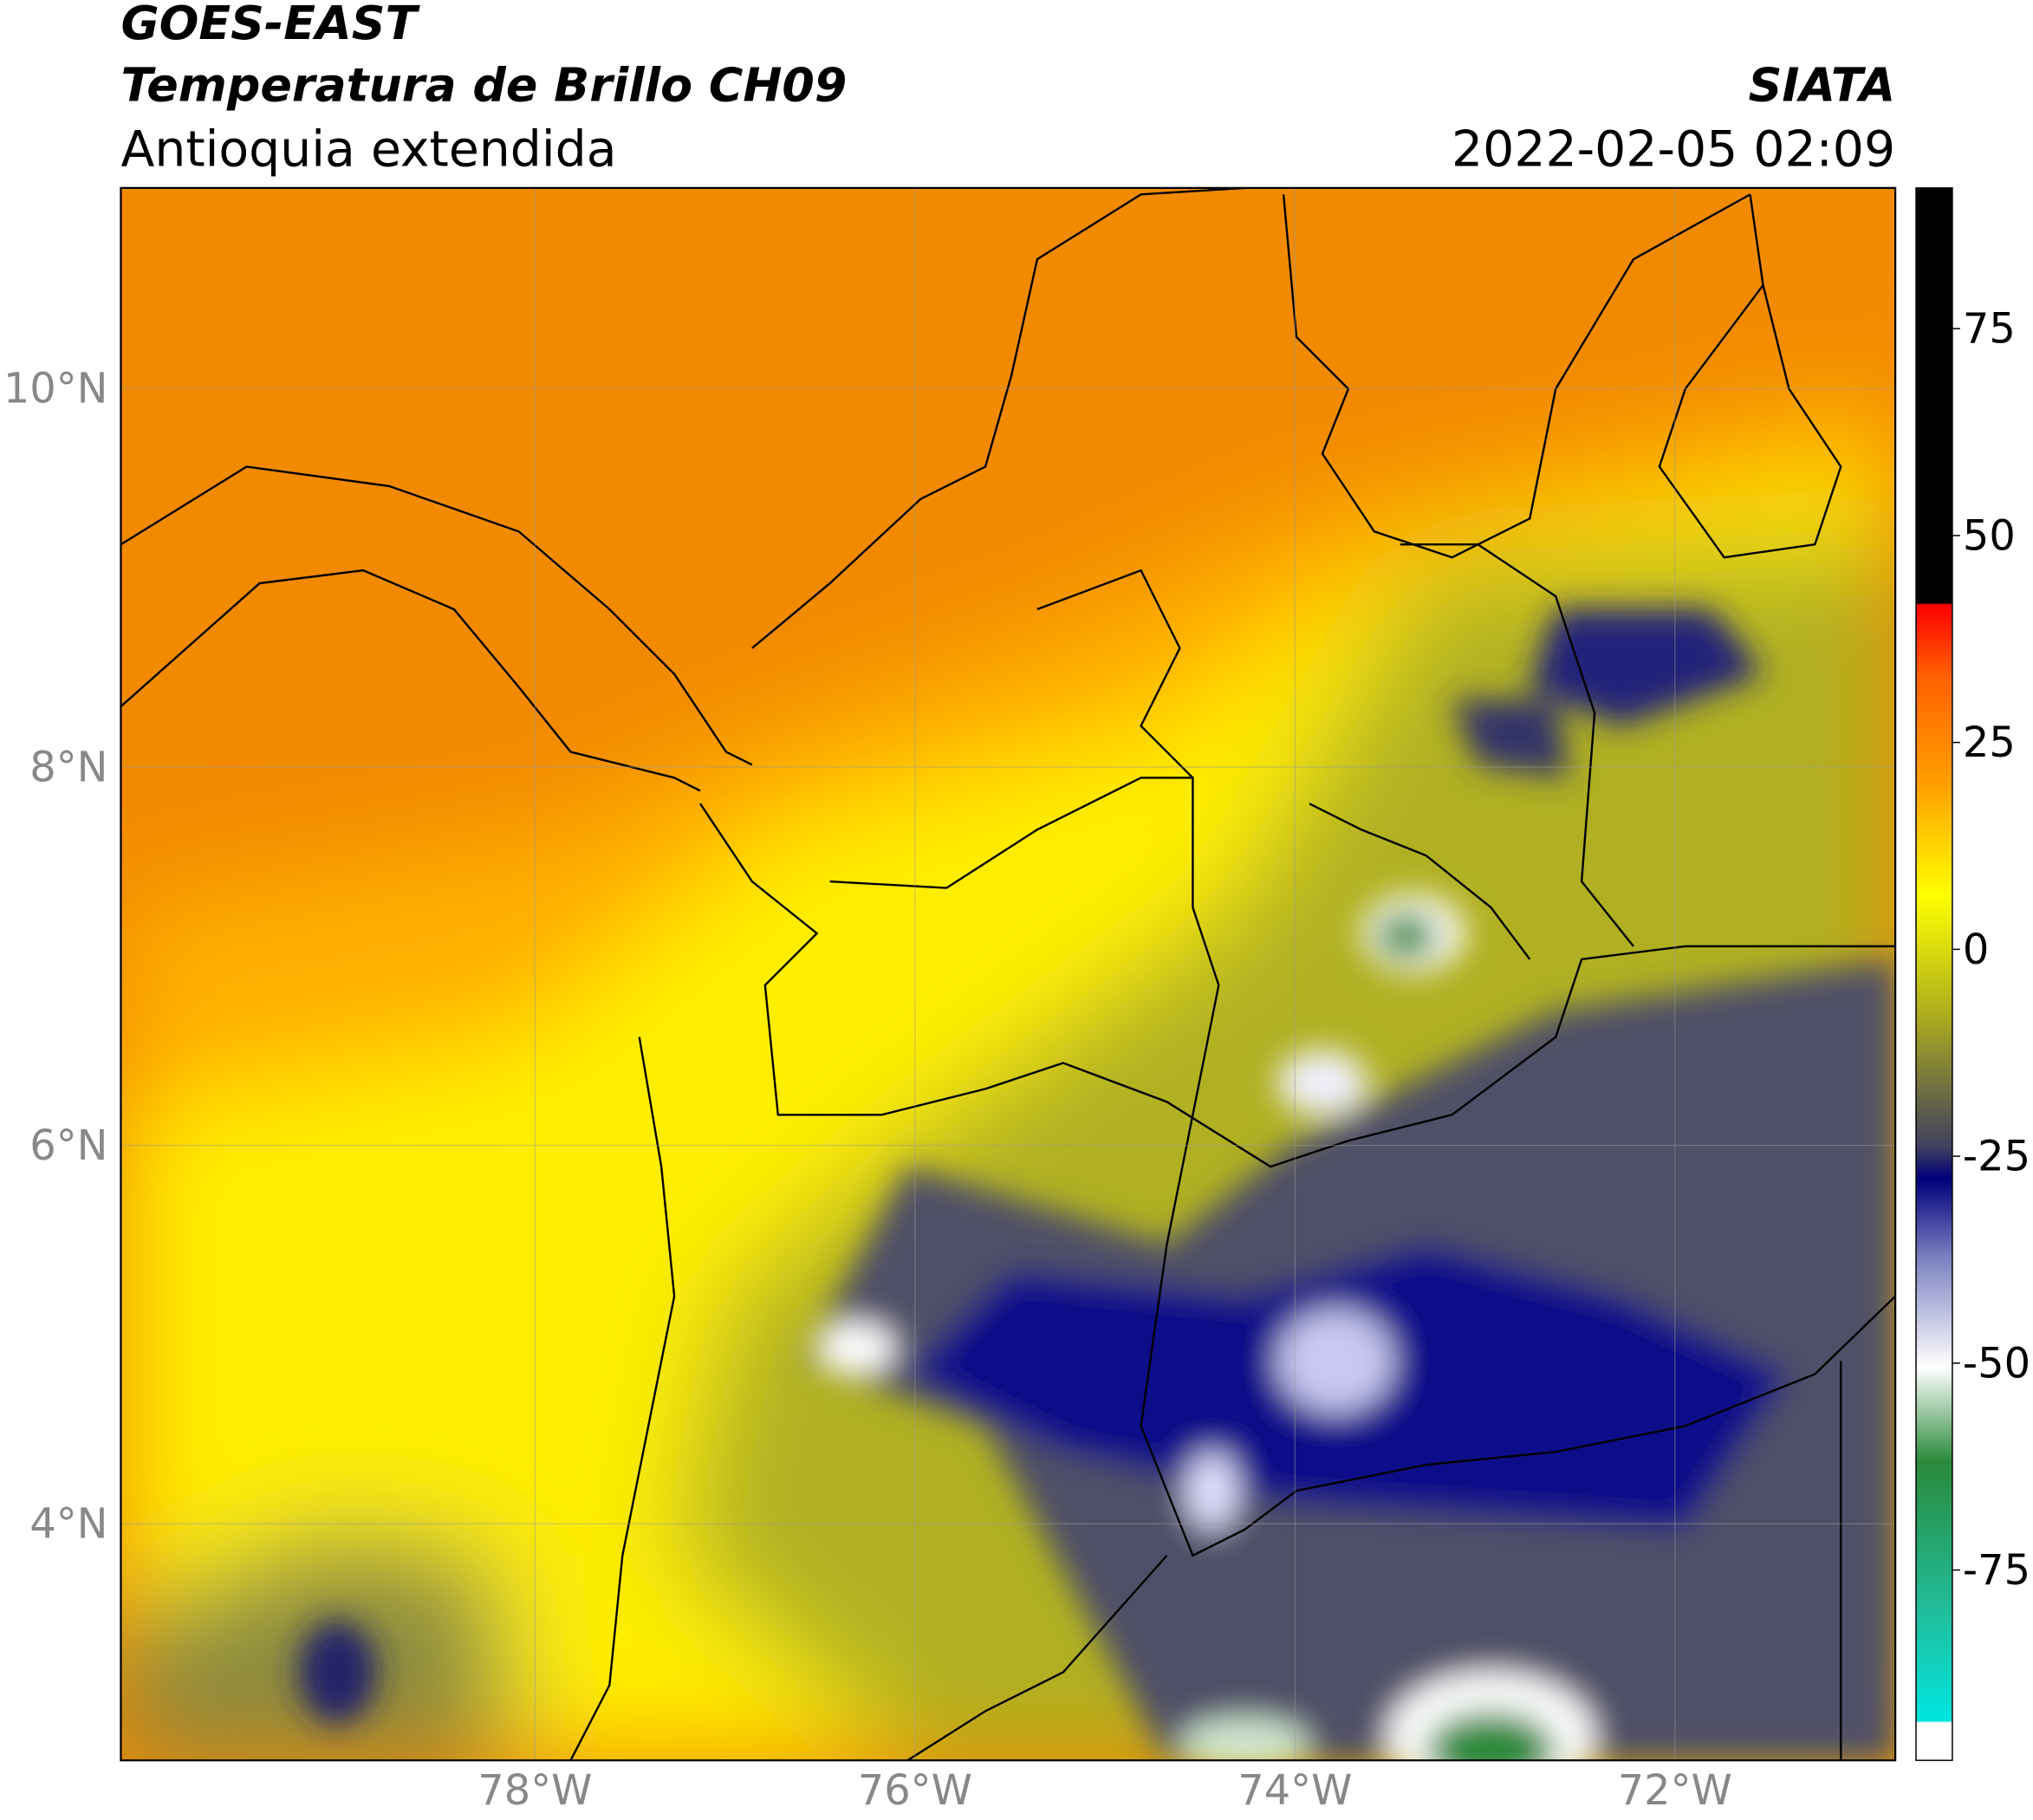 The width and height of the screenshot is (2033, 1820). Describe the element at coordinates (1675, 1791) in the screenshot. I see `x-tick-label: 72°W` at that location.